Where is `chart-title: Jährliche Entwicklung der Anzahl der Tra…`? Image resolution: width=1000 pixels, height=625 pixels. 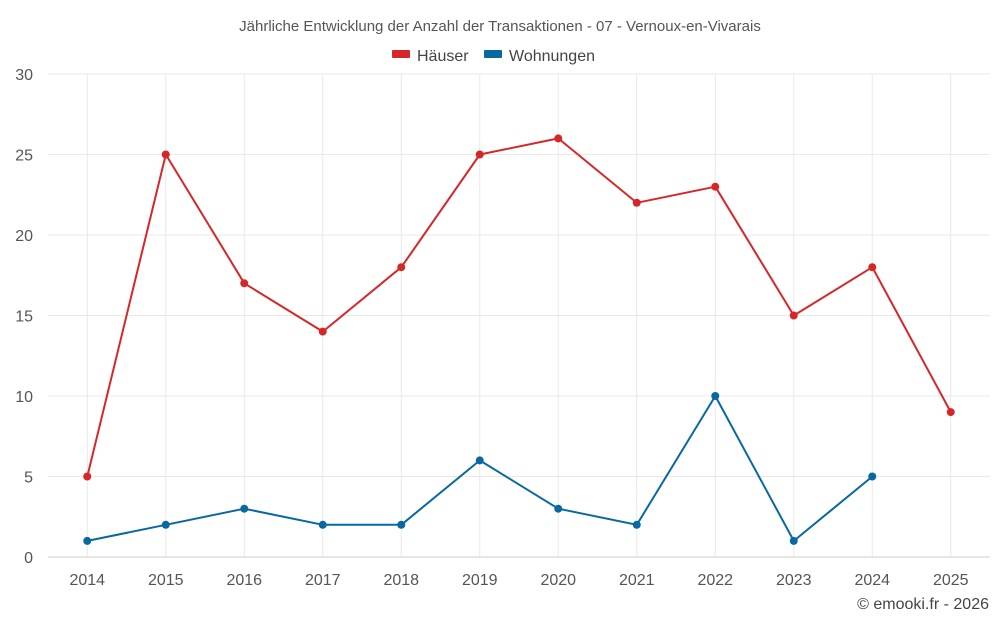 chart-title: Jährliche Entwicklung der Anzahl der Tra… is located at coordinates (500, 26).